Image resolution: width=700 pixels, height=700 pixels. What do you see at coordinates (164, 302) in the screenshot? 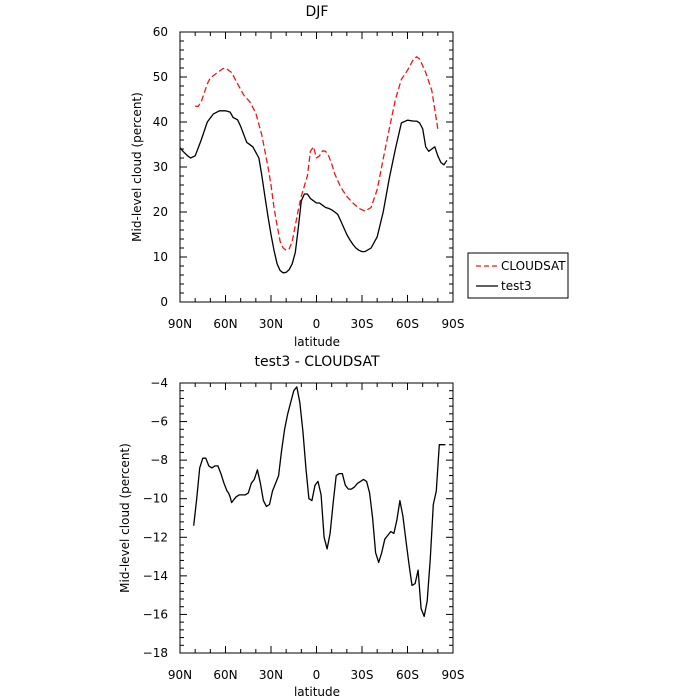
I see `top-y-tick-label: 0` at bounding box center [164, 302].